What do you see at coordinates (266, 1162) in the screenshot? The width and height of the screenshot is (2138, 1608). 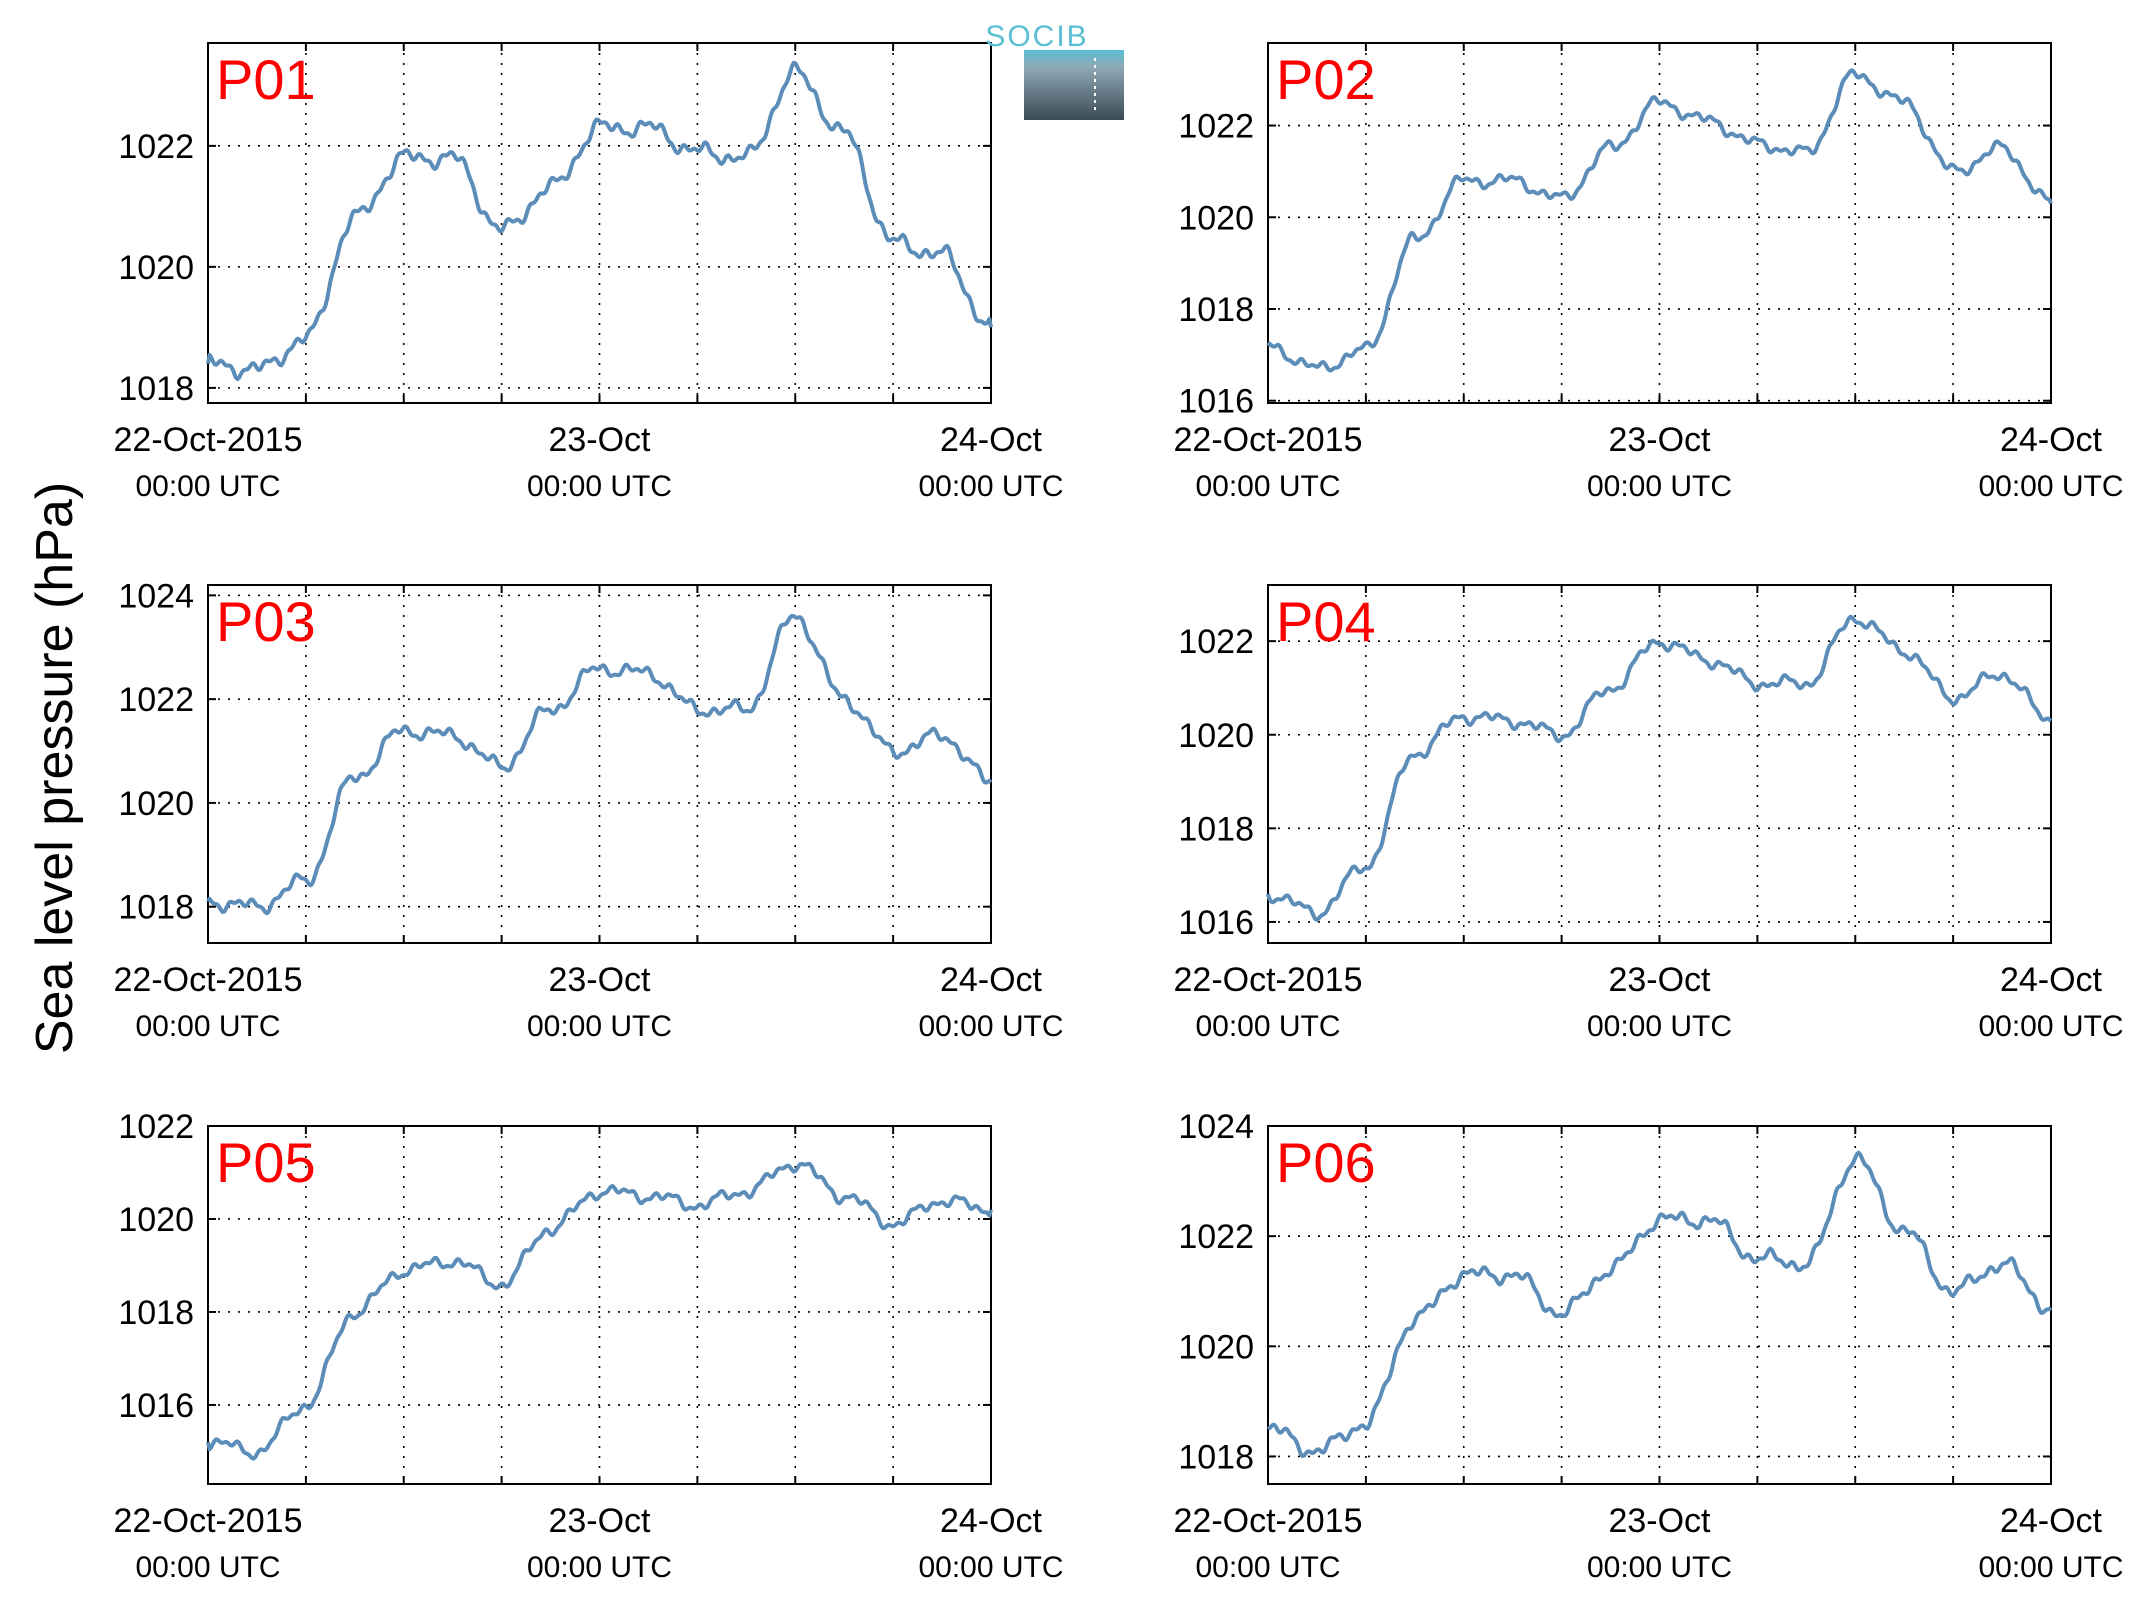 I see `panel-label: P05` at bounding box center [266, 1162].